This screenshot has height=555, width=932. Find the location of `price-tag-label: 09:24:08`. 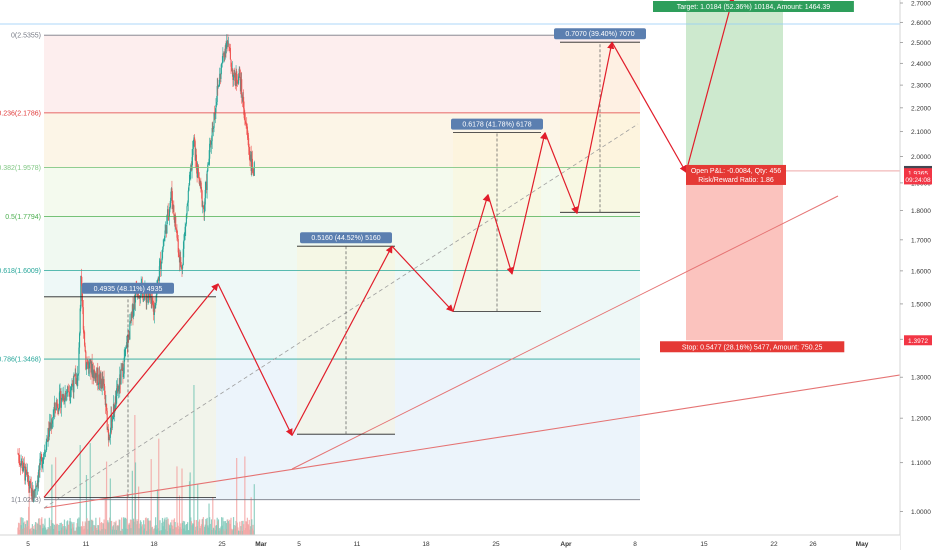

price-tag-label: 09:24:08 is located at coordinates (918, 180).